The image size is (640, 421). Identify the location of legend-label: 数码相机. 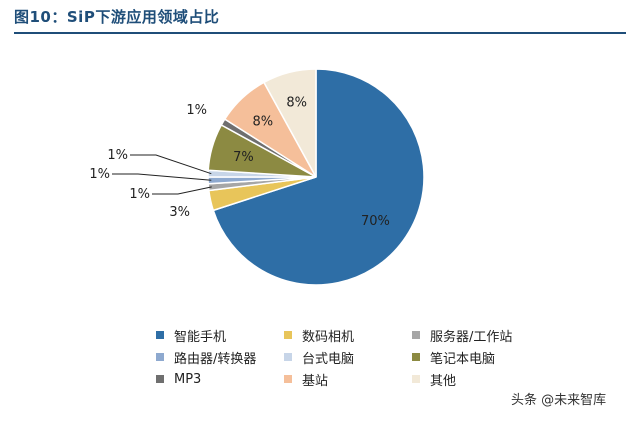
(328, 337).